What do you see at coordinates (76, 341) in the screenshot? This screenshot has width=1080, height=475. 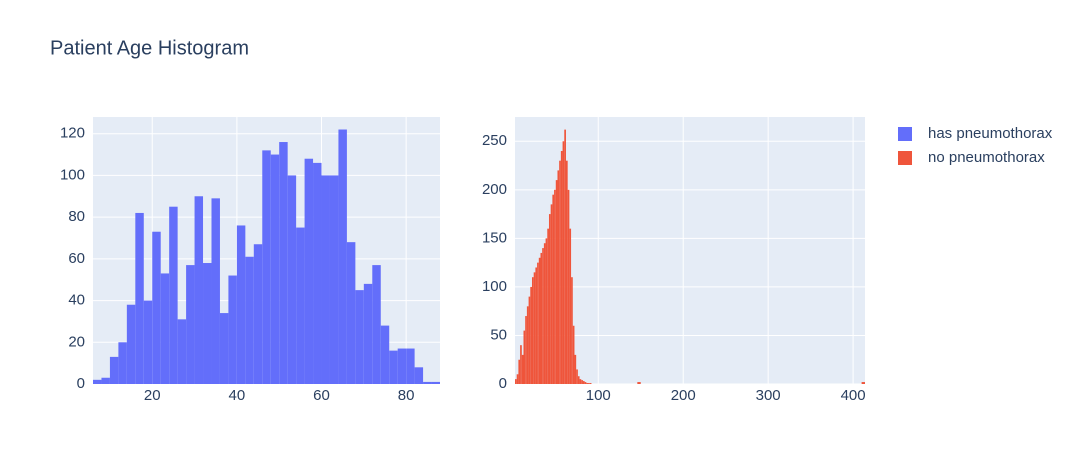 I see `y-tick-label: 20` at bounding box center [76, 341].